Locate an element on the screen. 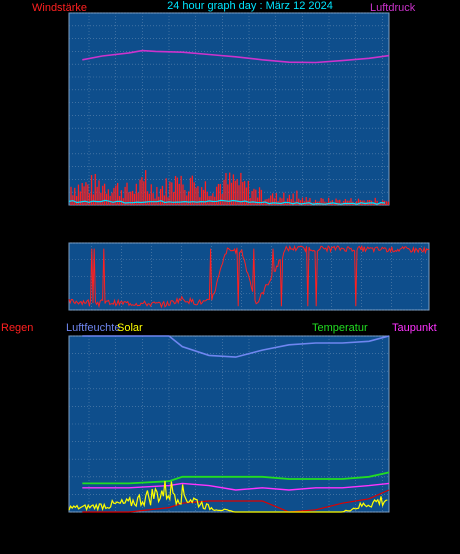 The width and height of the screenshot is (460, 554). wind-axis-label: Windstärke is located at coordinates (59, 8).